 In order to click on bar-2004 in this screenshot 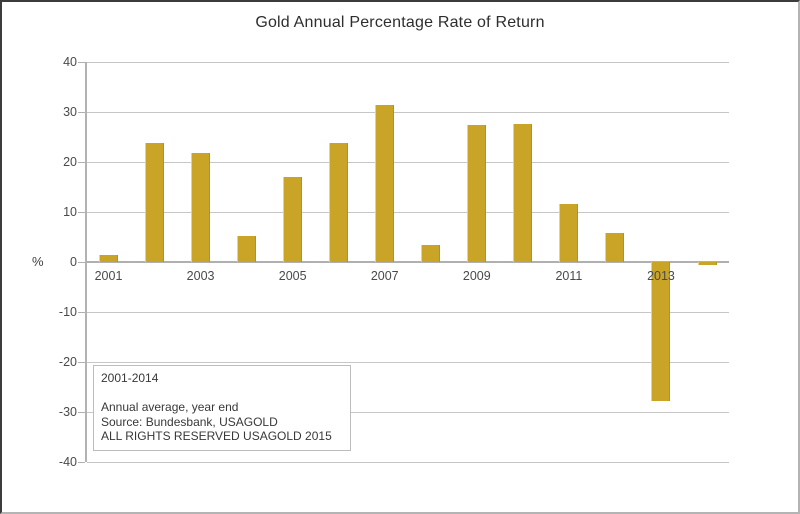, I will do `click(247, 249)`.